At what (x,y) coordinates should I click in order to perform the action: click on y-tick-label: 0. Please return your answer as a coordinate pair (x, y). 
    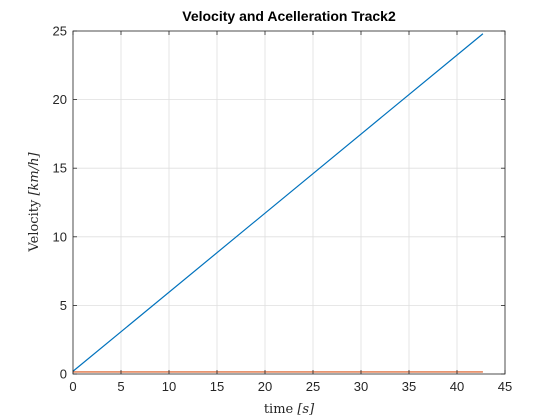
    Looking at the image, I should click on (63, 374).